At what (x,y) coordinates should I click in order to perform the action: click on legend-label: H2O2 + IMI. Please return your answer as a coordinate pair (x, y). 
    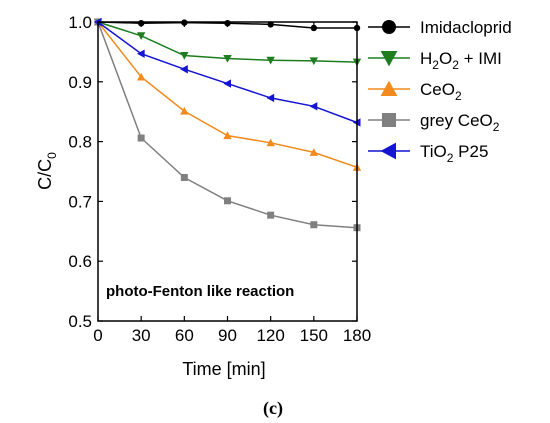
    Looking at the image, I should click on (461, 60).